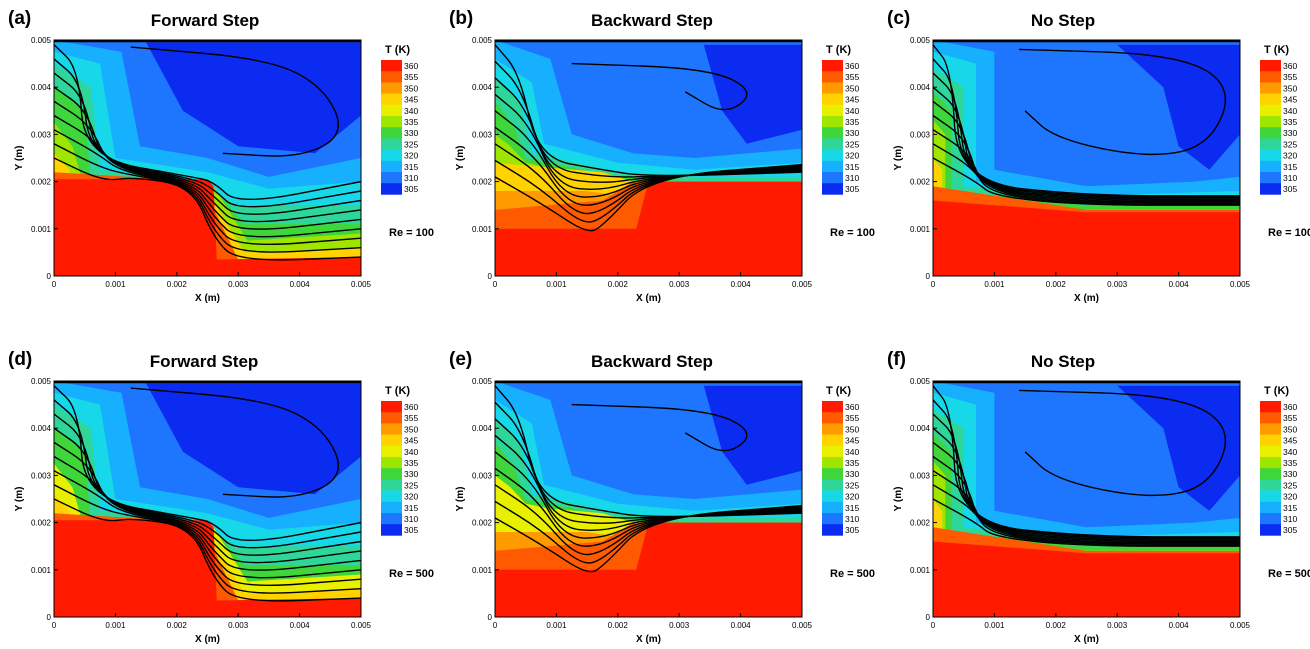 This screenshot has width=1310, height=649. I want to click on y-tick-label: 0.004, so click(41, 87).